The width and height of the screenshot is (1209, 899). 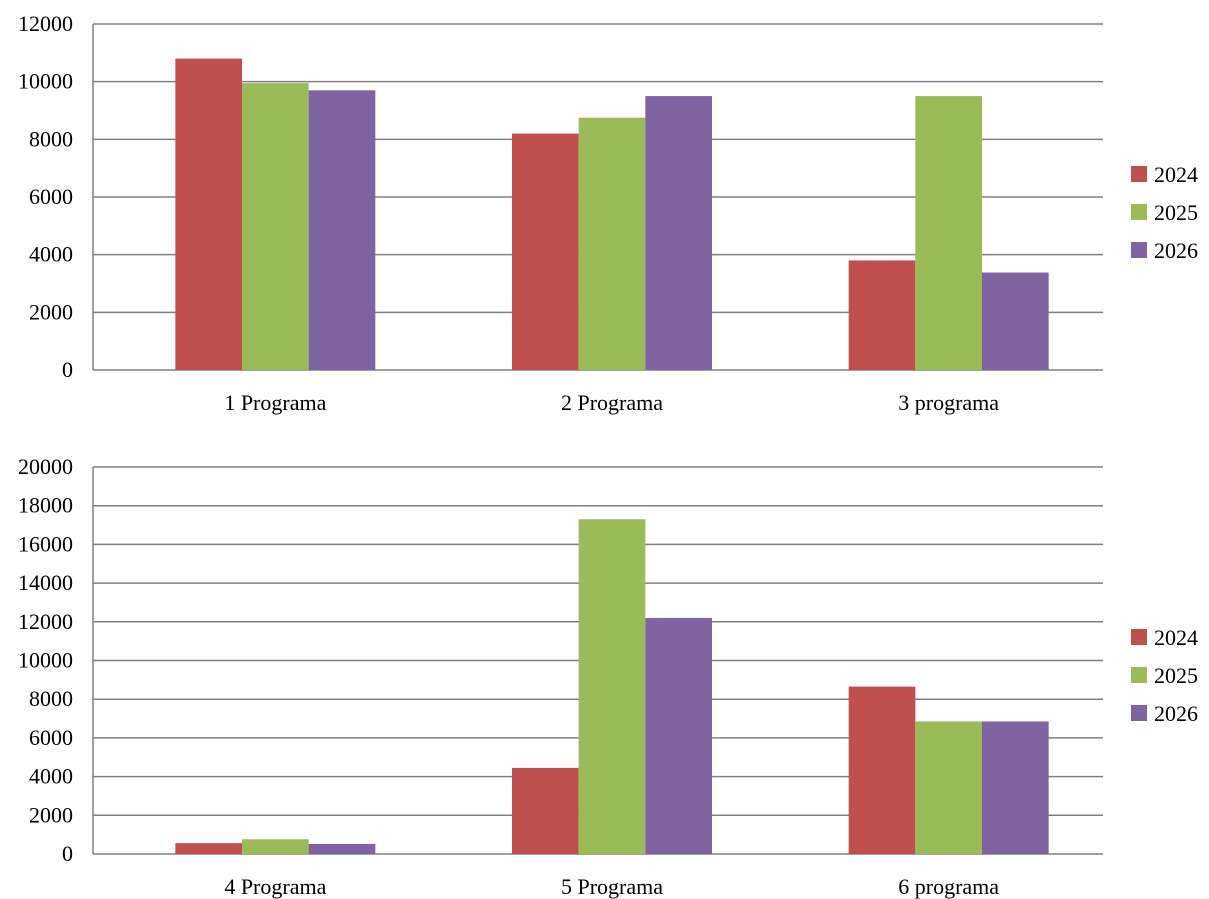 What do you see at coordinates (45, 582) in the screenshot?
I see `y-tick-label: 14000` at bounding box center [45, 582].